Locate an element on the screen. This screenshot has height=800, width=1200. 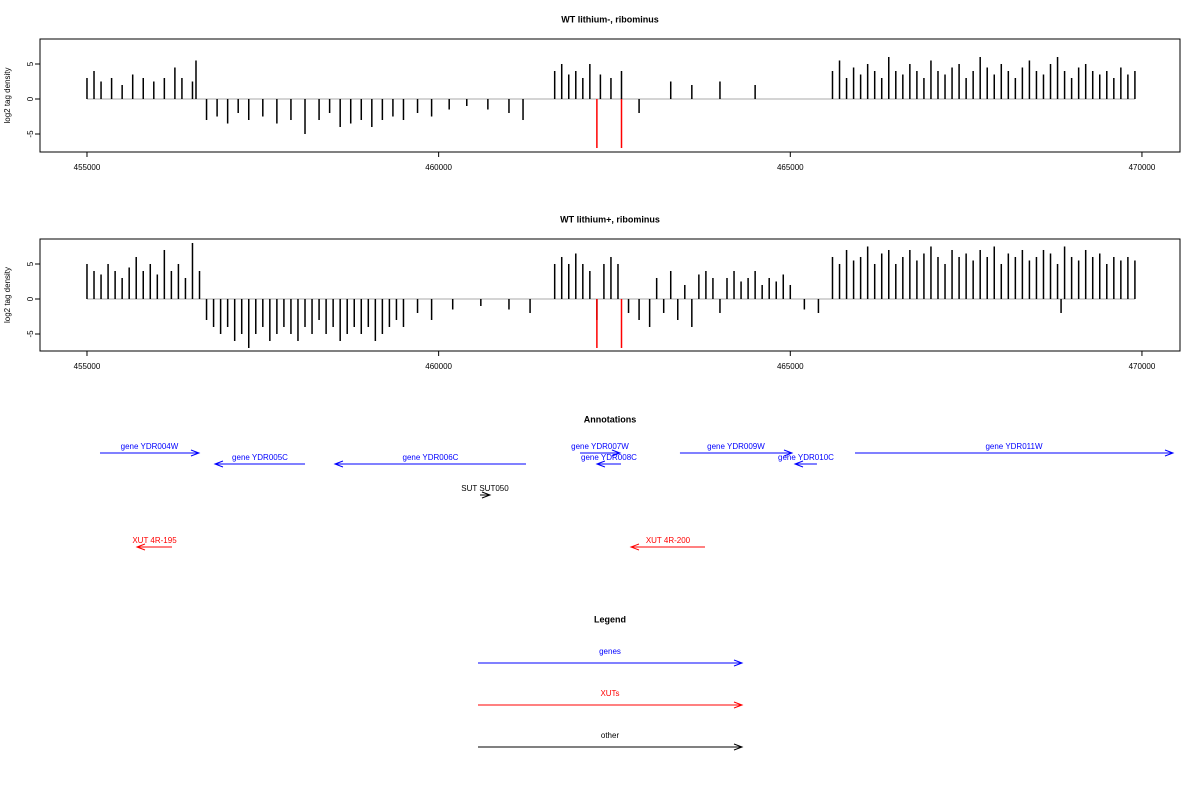
legend-arrow-head is located at coordinates (738, 747).